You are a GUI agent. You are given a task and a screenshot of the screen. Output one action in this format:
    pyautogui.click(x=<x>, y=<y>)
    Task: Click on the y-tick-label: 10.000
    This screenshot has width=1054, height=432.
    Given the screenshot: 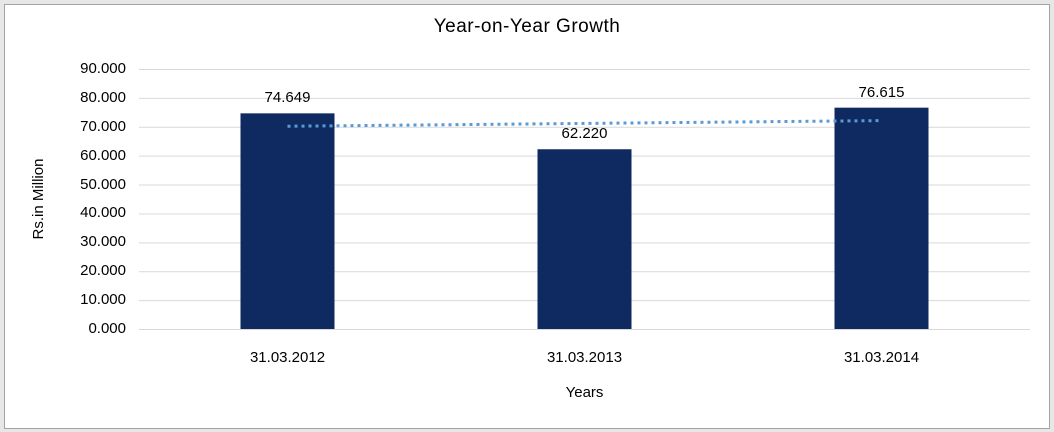 What is the action you would take?
    pyautogui.click(x=103, y=300)
    